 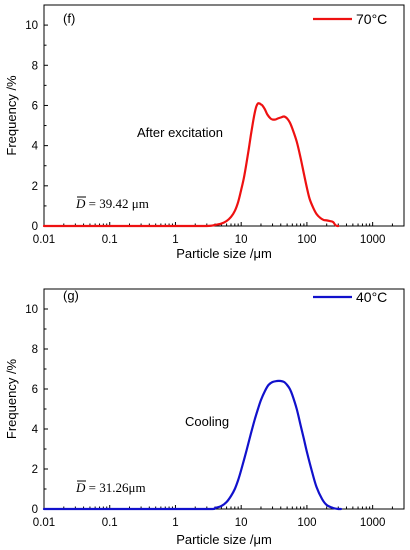 What do you see at coordinates (371, 297) in the screenshot?
I see `legend-label: 40°C` at bounding box center [371, 297].